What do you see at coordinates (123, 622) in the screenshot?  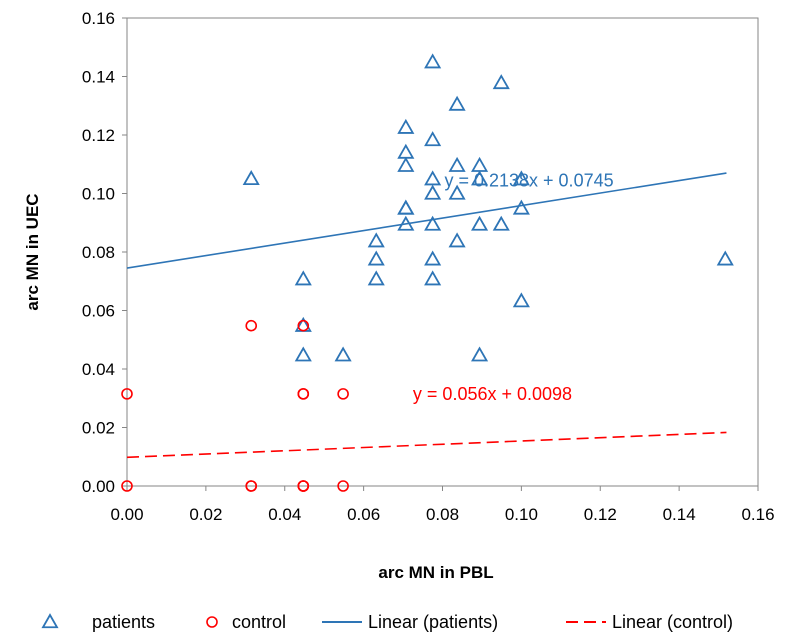 I see `legend-label: patients` at bounding box center [123, 622].